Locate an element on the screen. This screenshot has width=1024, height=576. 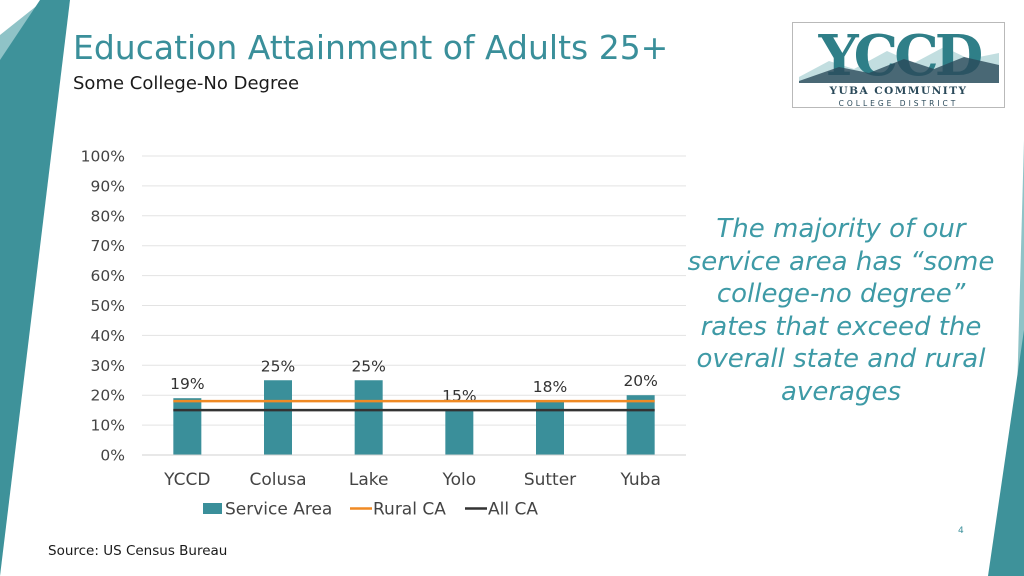
page-subtitle: Some College-No Degree is located at coordinates (186, 83).